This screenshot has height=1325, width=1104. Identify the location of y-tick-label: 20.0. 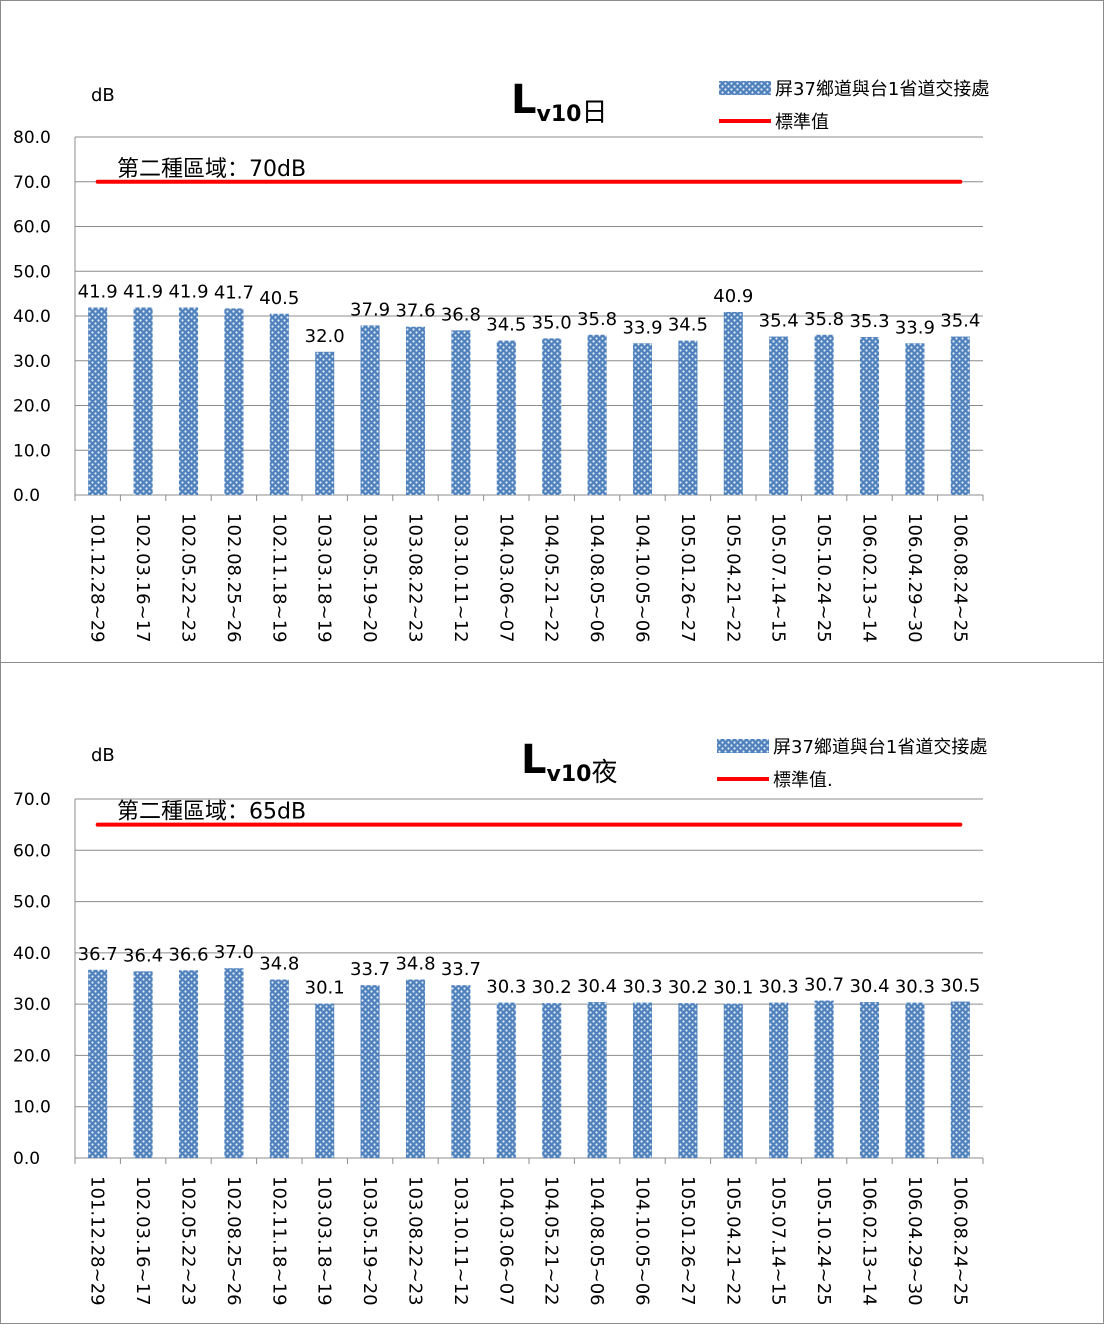
(32, 1056).